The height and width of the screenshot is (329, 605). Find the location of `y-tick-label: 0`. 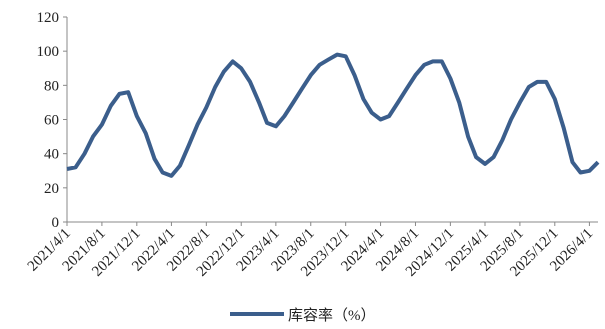

y-tick-label: 0 is located at coordinates (56, 223).